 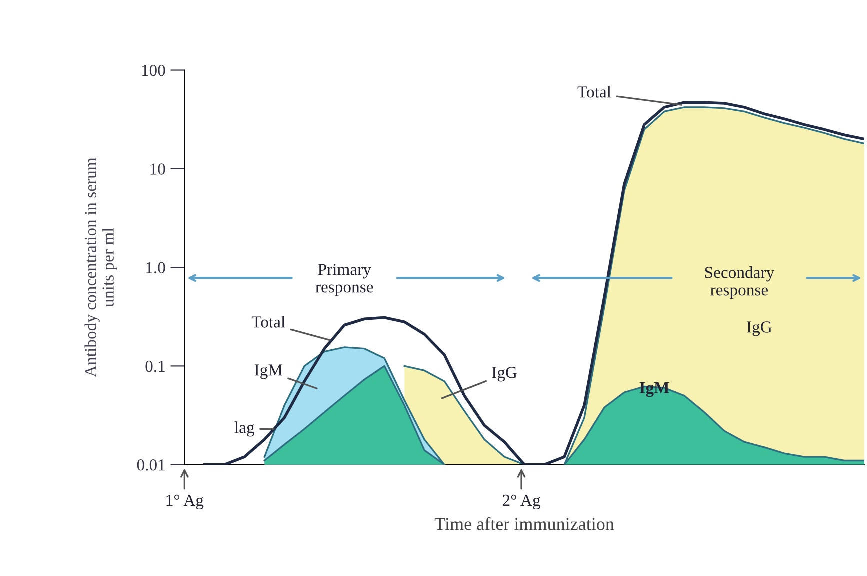 What do you see at coordinates (155, 366) in the screenshot?
I see `y-tick-label: 0.1` at bounding box center [155, 366].